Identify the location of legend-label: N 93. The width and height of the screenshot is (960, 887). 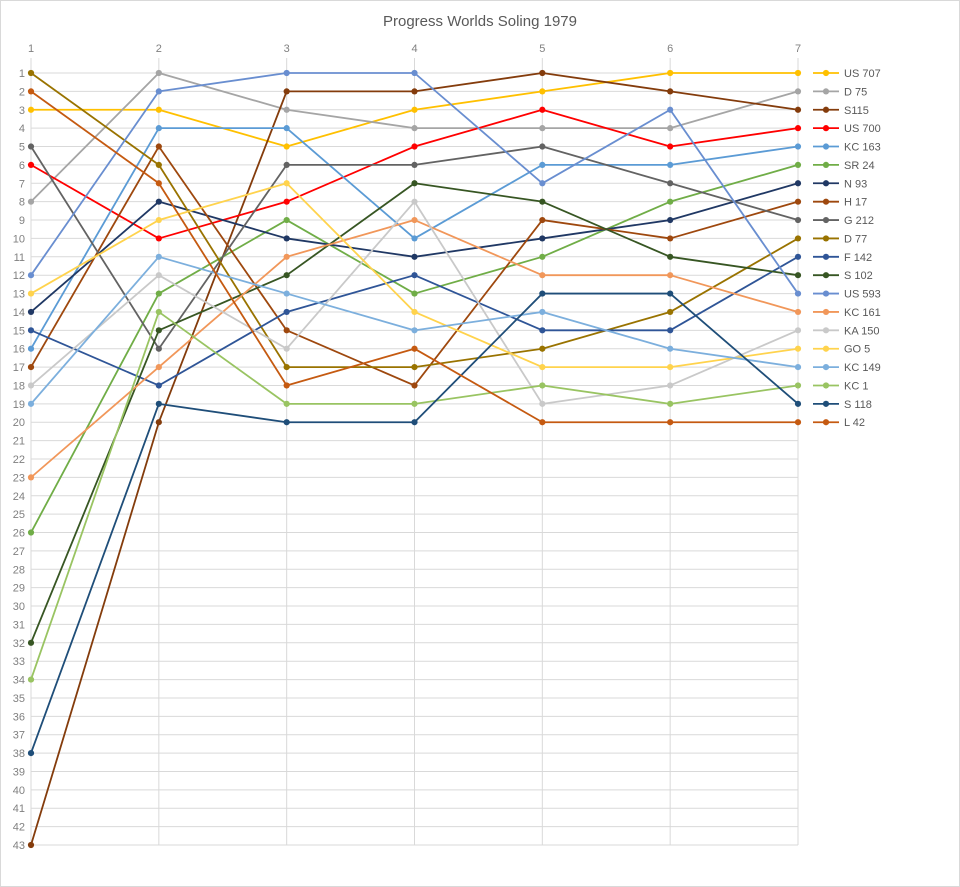
(855, 184).